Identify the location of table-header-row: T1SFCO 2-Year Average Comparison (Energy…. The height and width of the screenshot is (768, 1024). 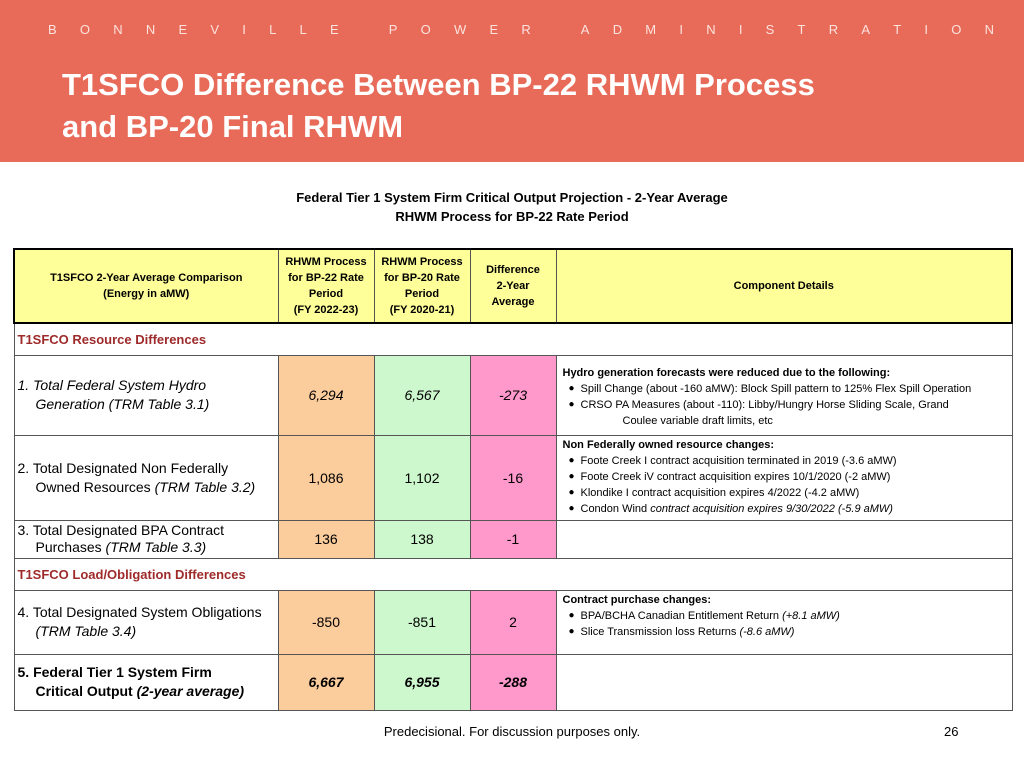
(513, 286).